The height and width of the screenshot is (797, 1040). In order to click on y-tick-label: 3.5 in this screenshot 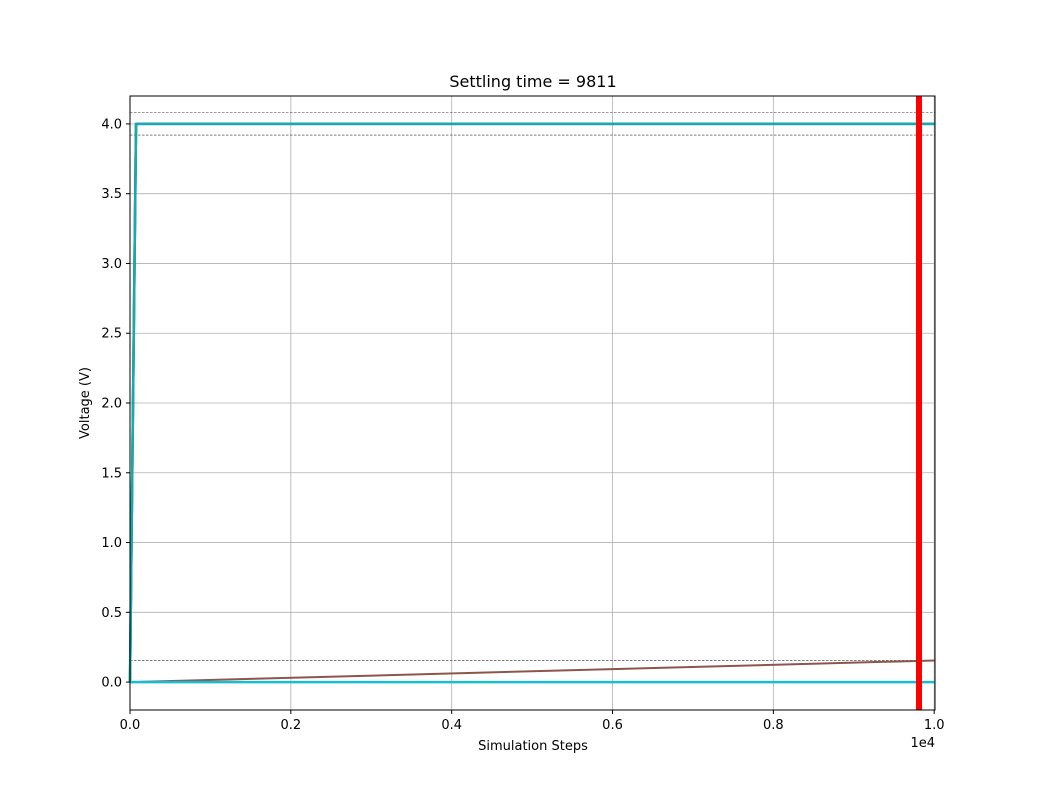, I will do `click(111, 194)`.